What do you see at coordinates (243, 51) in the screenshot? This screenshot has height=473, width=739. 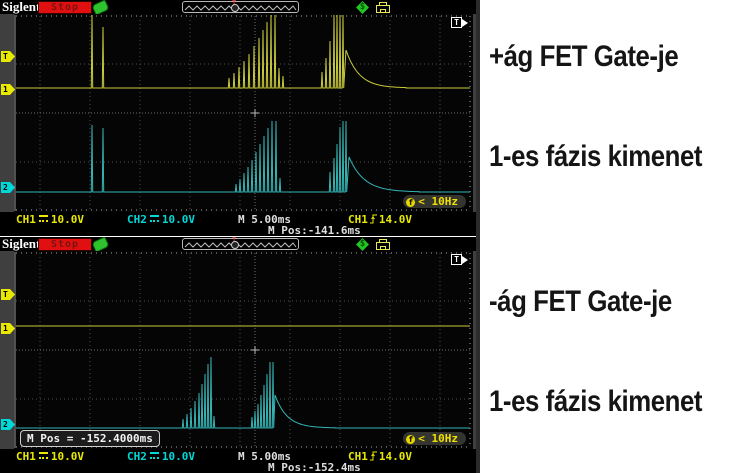 I see `ch1-trace` at bounding box center [243, 51].